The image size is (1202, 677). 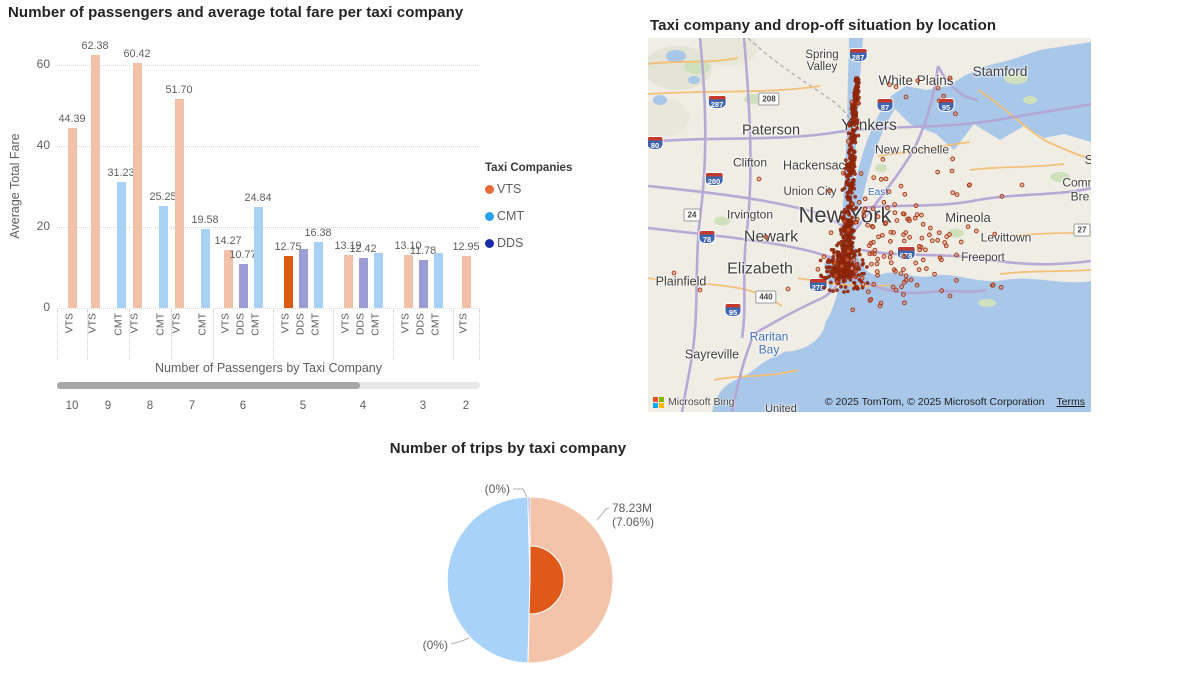 I want to click on legend-item-cmt: CMT, so click(x=528, y=216).